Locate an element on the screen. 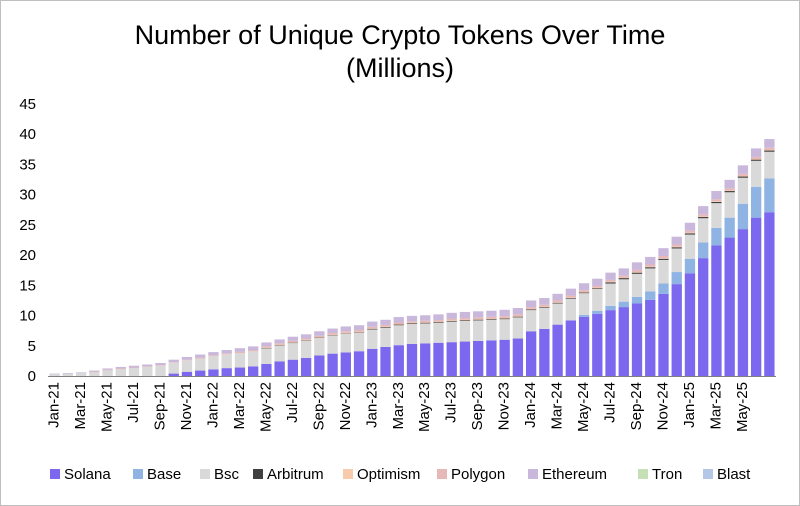  legend-label-ethereum: Ethereum is located at coordinates (574, 474).